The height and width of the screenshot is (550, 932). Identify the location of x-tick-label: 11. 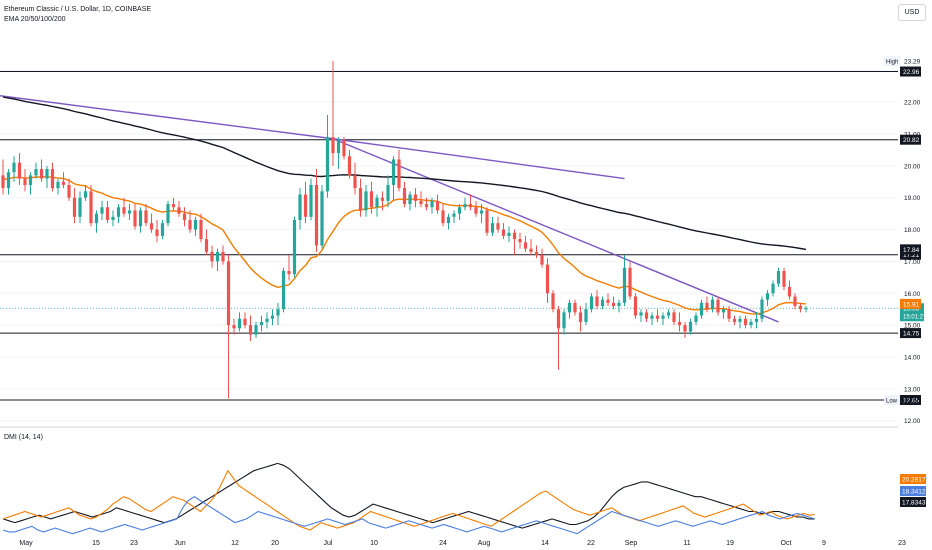
(686, 543).